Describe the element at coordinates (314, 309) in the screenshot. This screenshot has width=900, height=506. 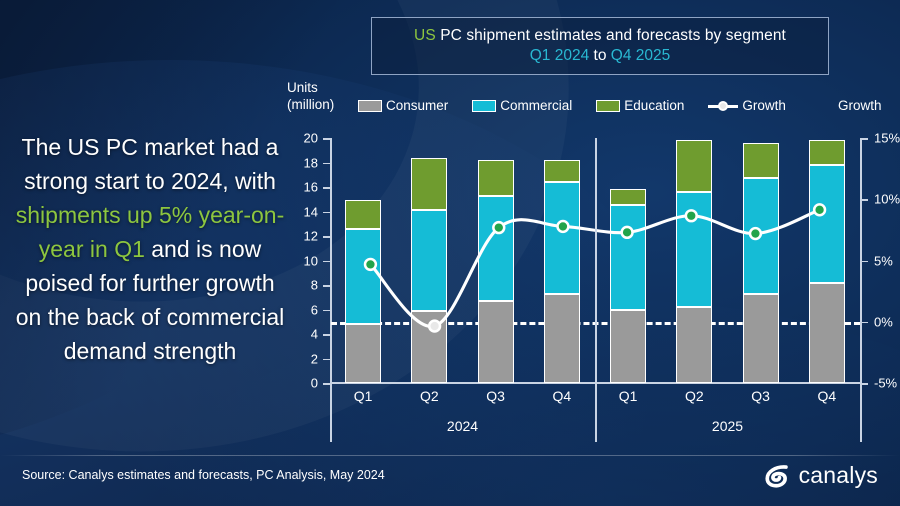
I see `y-axis-tick-label: 6` at that location.